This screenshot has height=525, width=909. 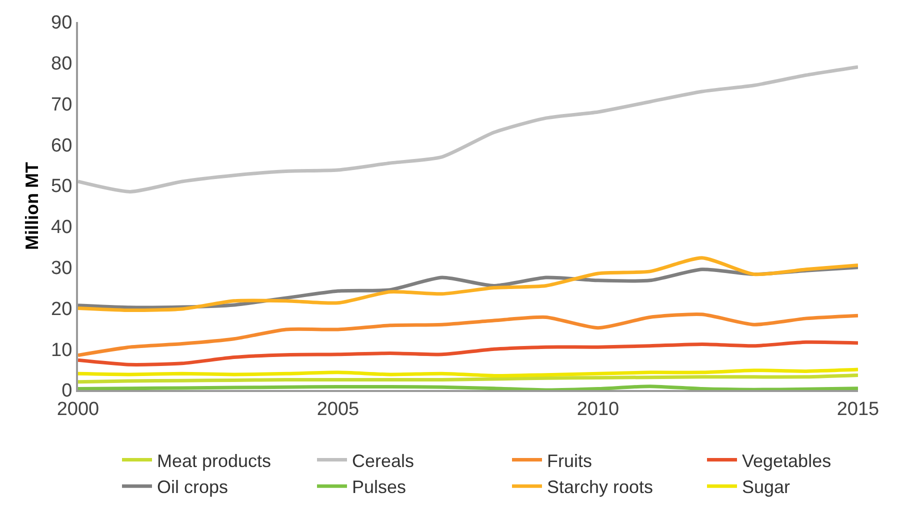 What do you see at coordinates (61, 145) in the screenshot?
I see `y-tick-label: 60` at bounding box center [61, 145].